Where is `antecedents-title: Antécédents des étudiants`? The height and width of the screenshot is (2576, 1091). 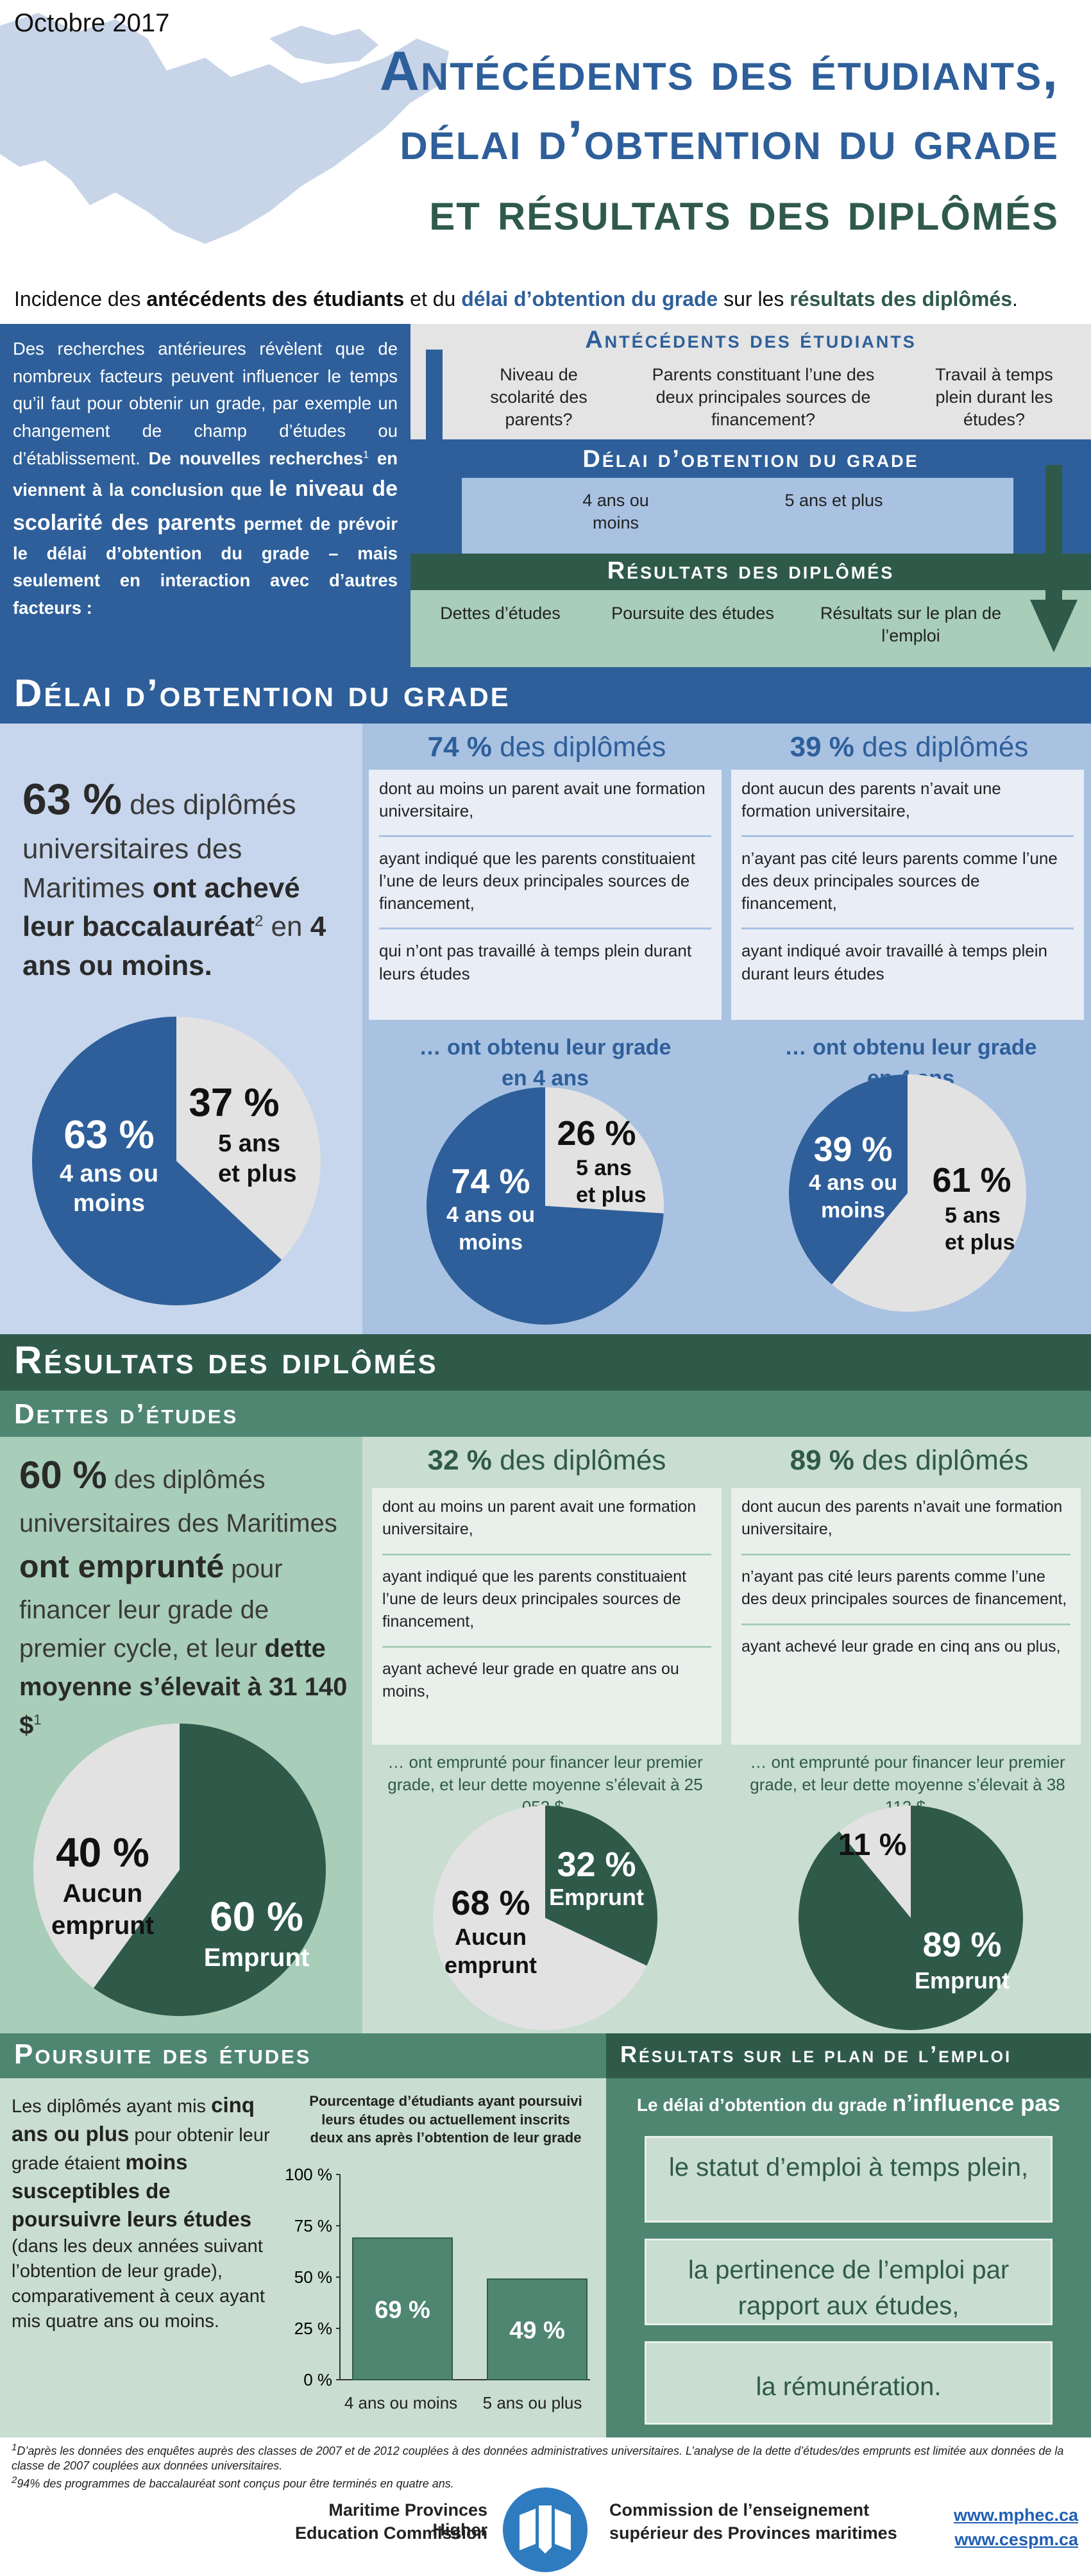
antecedents-title: Antécédents des étudiants is located at coordinates (751, 339).